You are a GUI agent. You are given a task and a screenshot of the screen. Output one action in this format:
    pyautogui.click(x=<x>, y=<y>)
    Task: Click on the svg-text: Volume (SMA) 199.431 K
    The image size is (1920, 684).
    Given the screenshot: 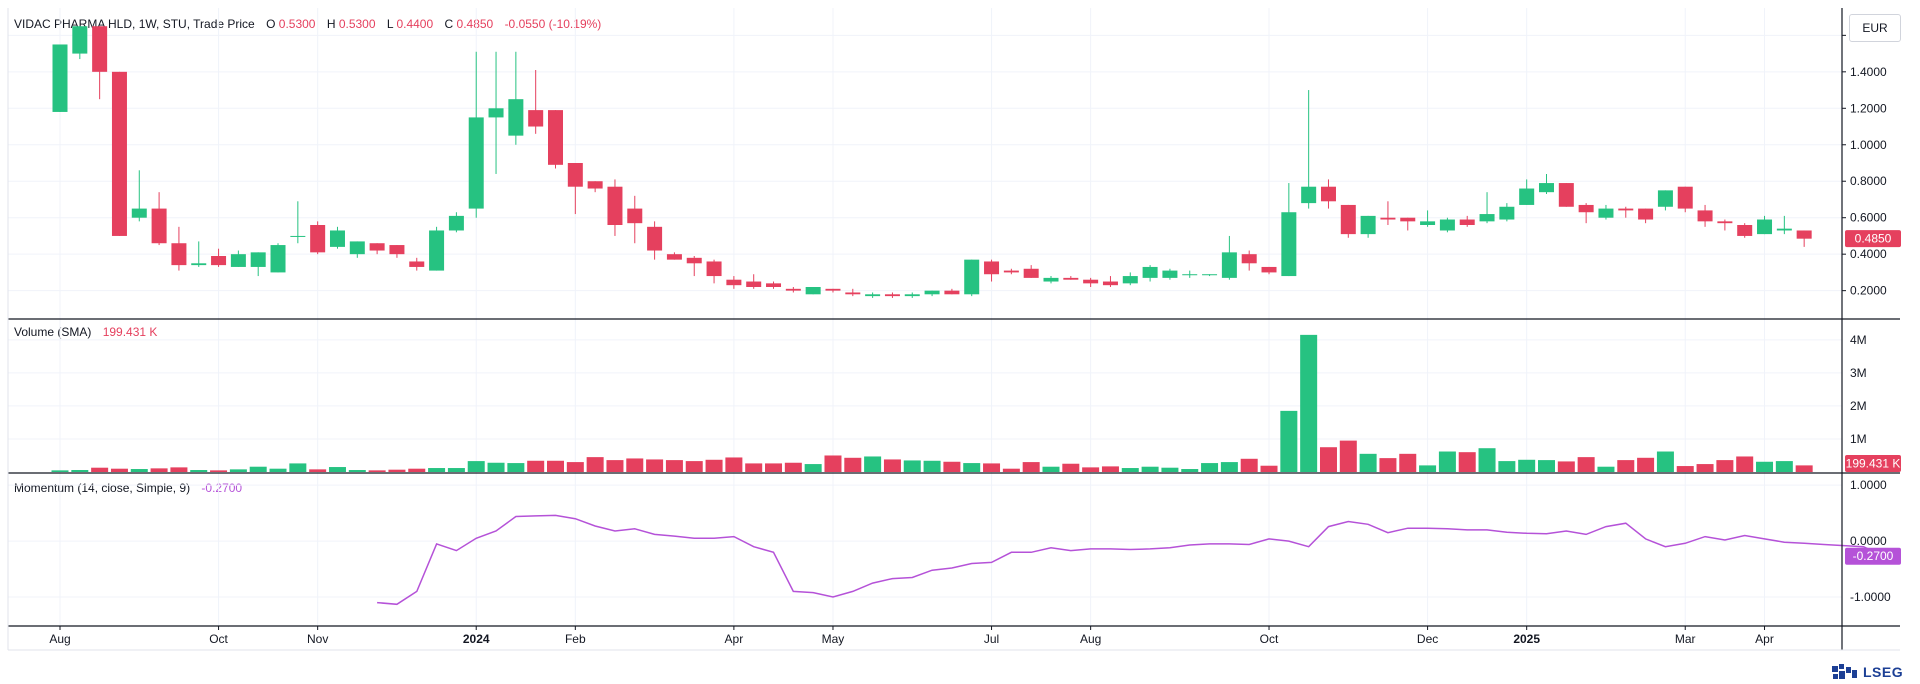 What is the action you would take?
    pyautogui.click(x=85, y=332)
    